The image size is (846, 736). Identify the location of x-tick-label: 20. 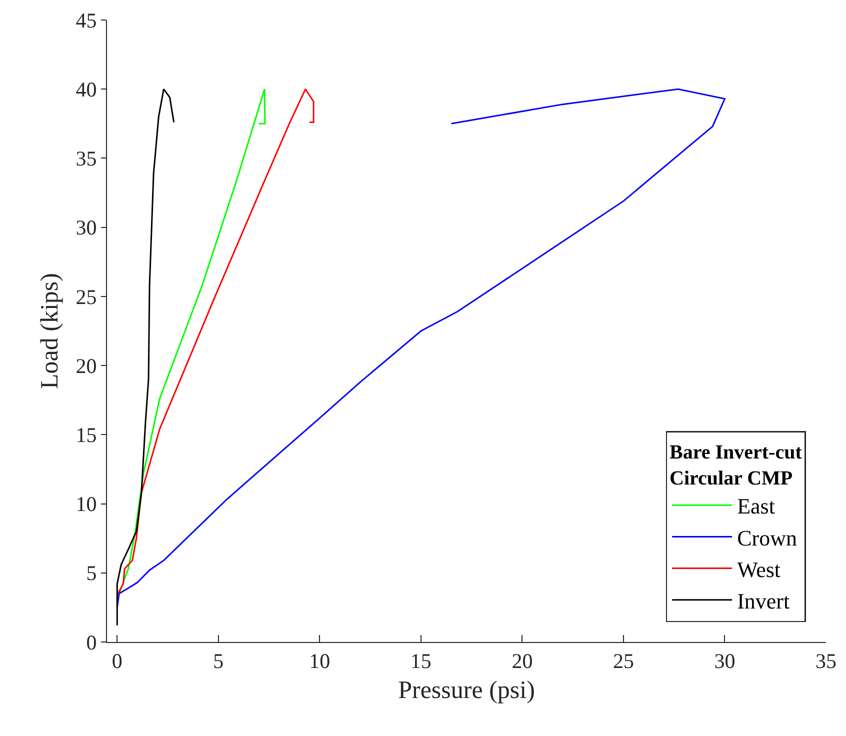
(522, 661).